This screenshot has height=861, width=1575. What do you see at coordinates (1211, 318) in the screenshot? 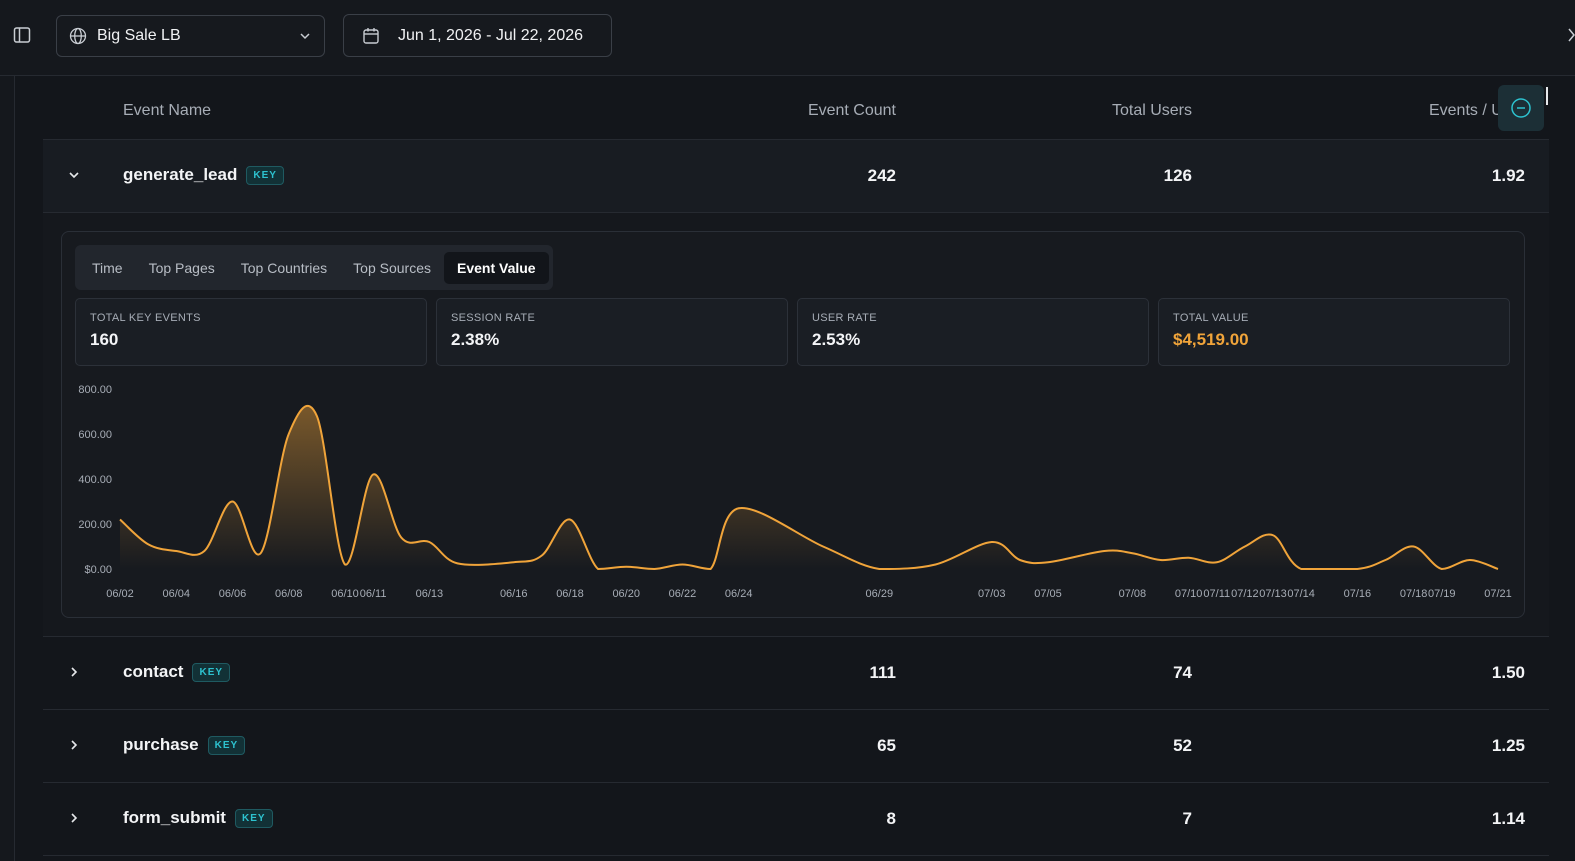
I see `metric-label: TOTAL VALUE` at bounding box center [1211, 318].